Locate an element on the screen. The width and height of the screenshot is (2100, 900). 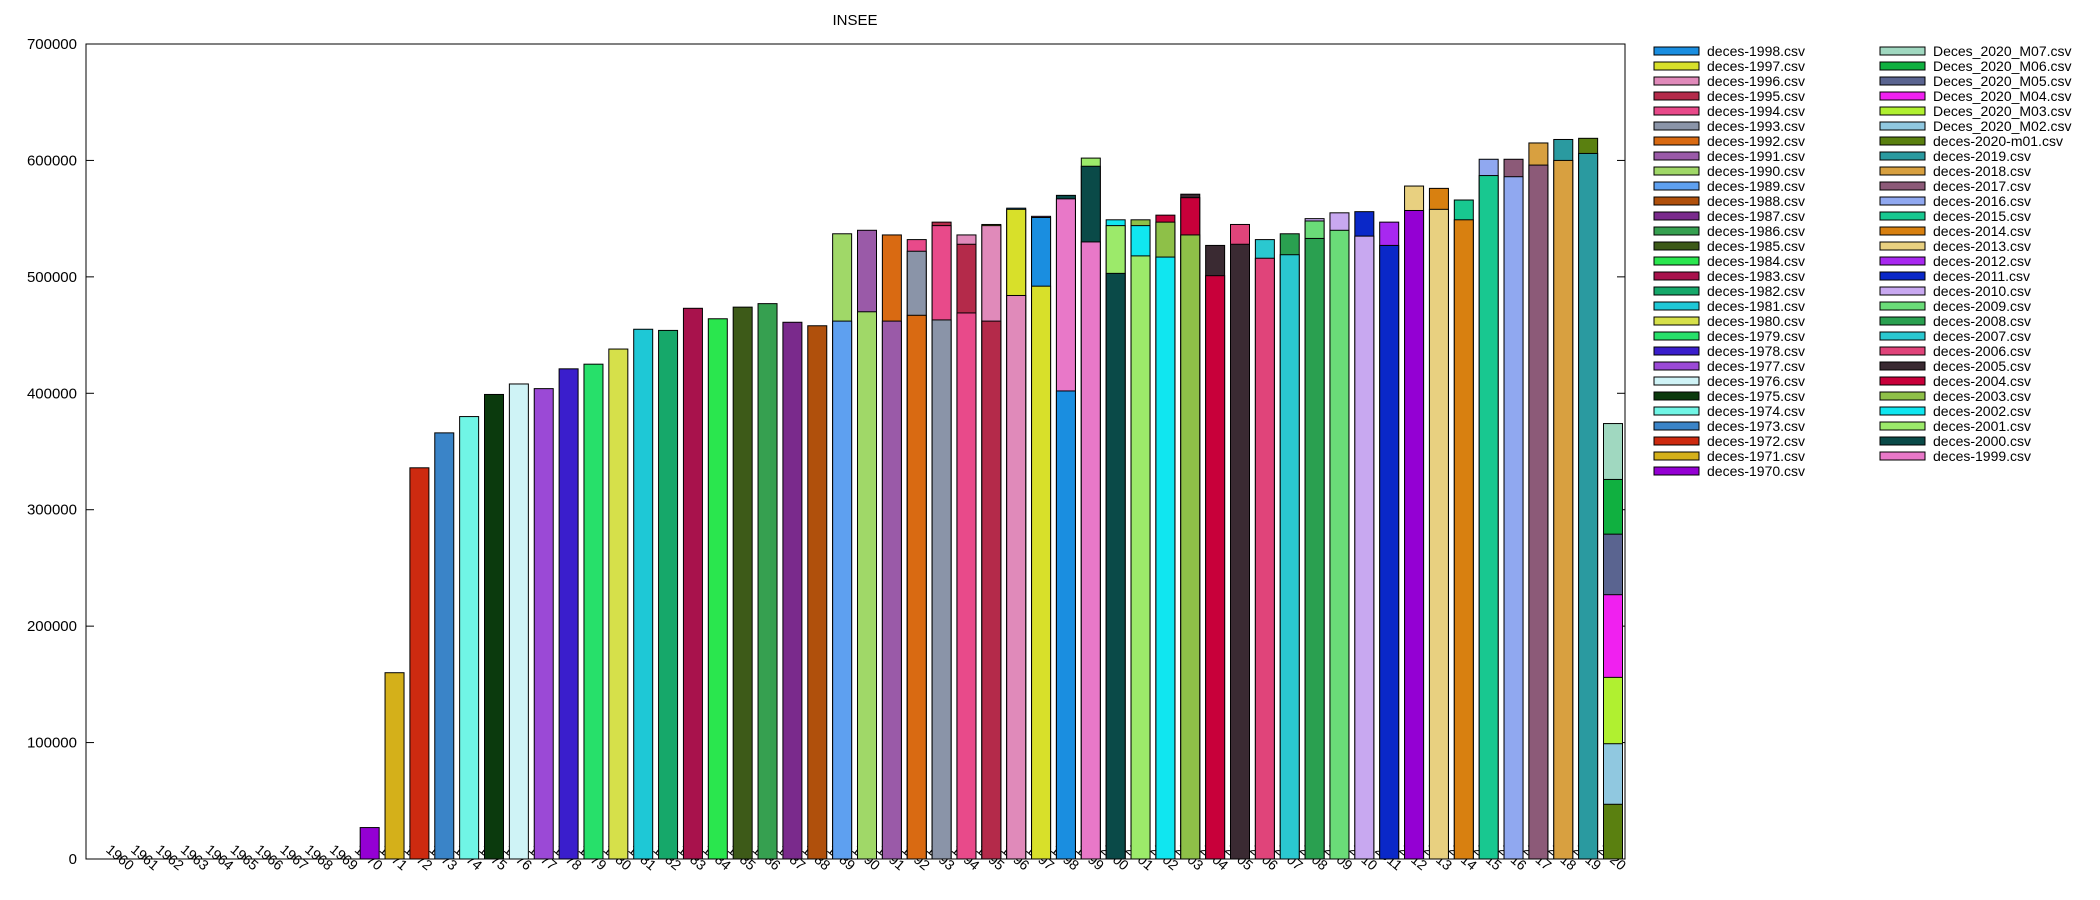
legend-label: Deces_2020_M07.csv is located at coordinates (2002, 51).